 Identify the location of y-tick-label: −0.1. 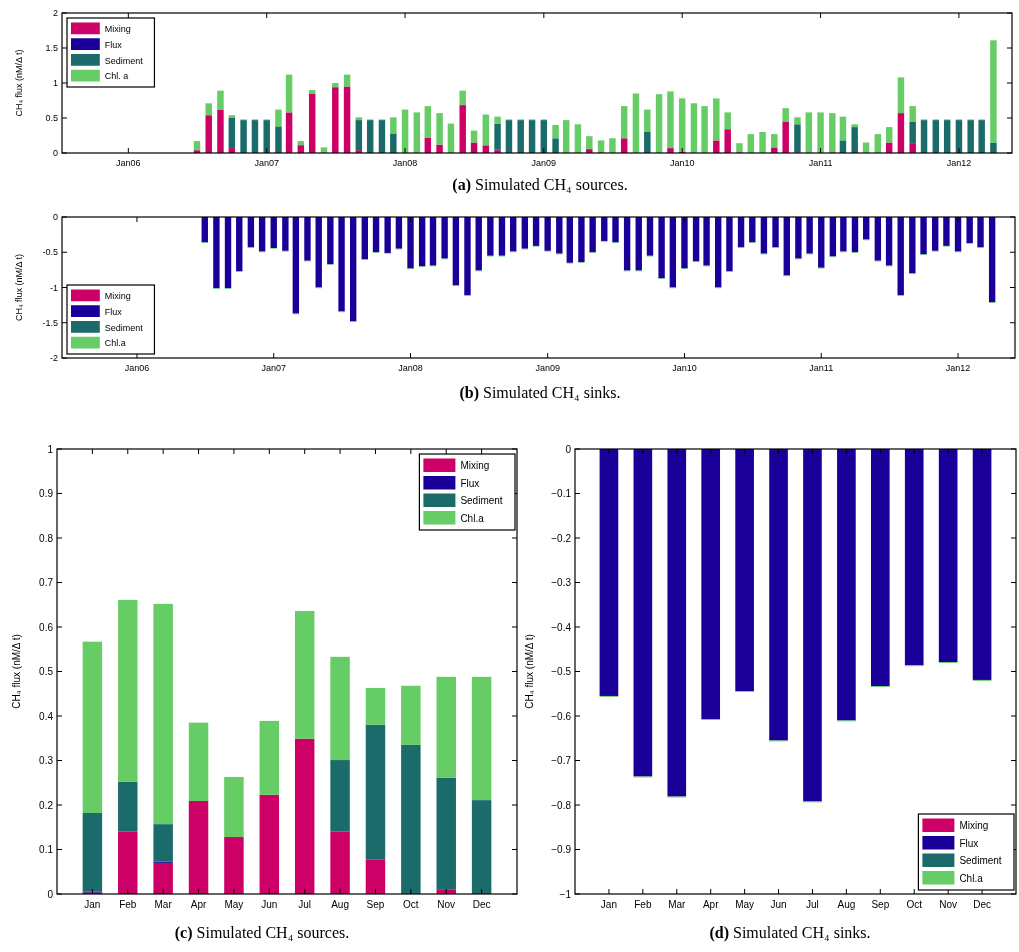
(561, 493).